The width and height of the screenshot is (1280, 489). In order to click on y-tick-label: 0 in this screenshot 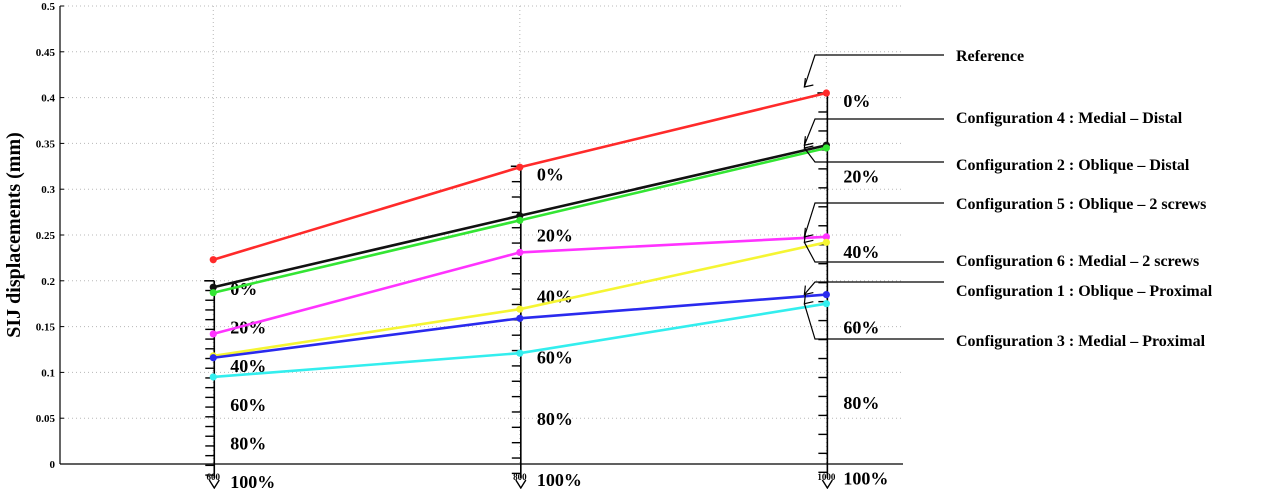, I will do `click(53, 465)`.